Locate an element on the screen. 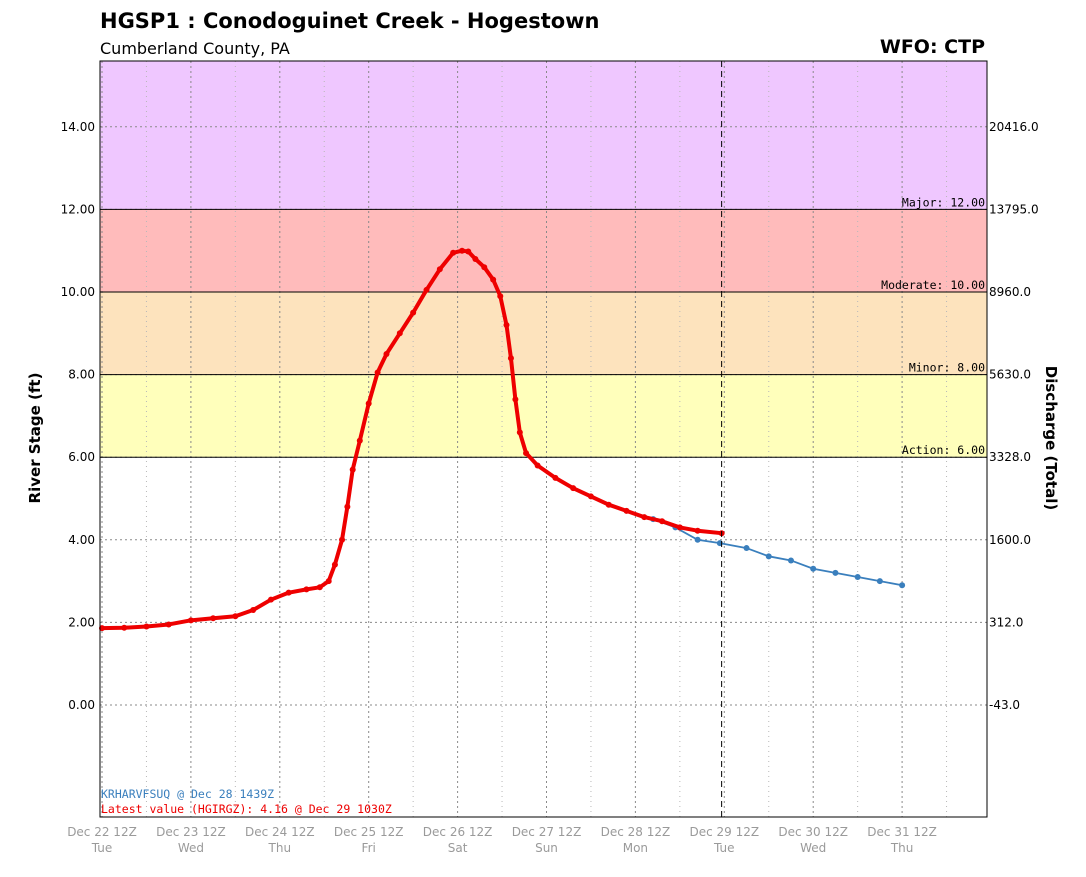  wfo-label: WFO: CTP is located at coordinates (932, 47).